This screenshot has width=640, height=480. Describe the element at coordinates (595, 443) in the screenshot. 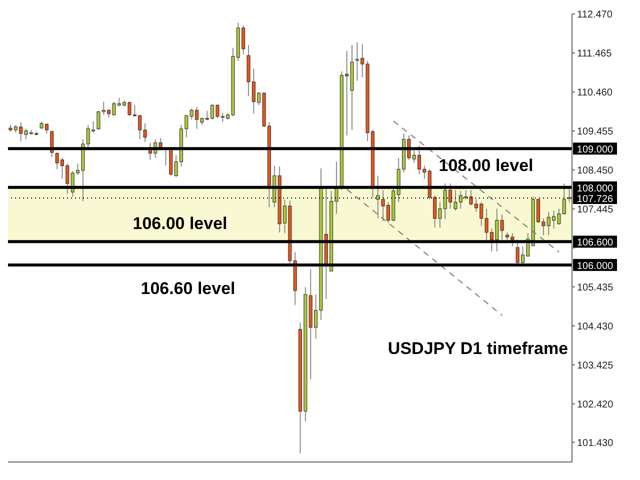

I see `y-tick-label: 101.430` at that location.